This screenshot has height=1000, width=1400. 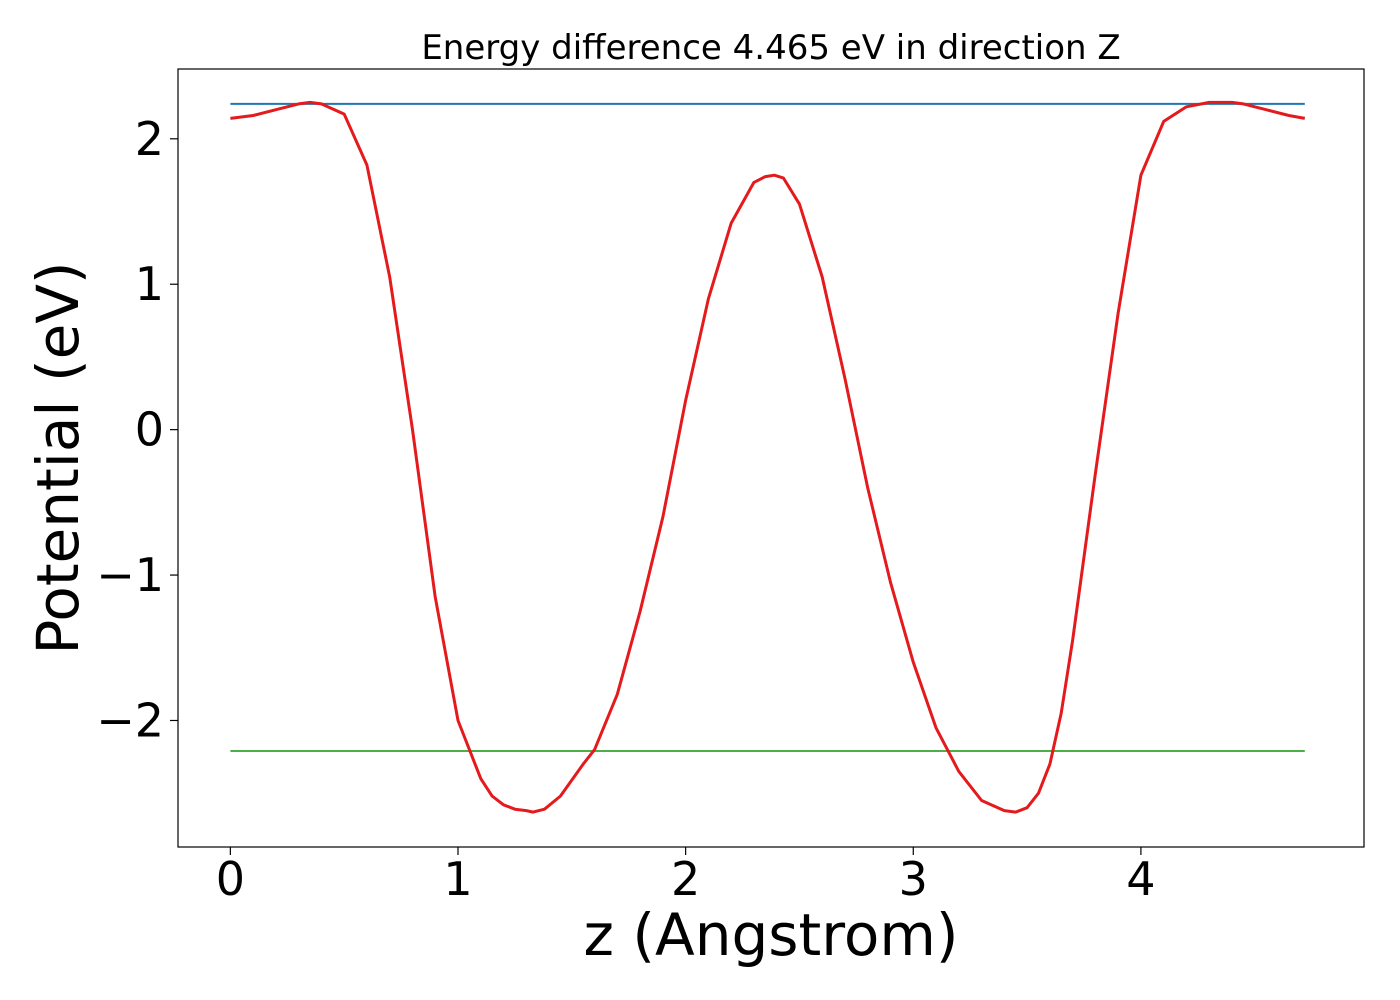 I want to click on y-tick-label: 0, so click(x=149, y=430).